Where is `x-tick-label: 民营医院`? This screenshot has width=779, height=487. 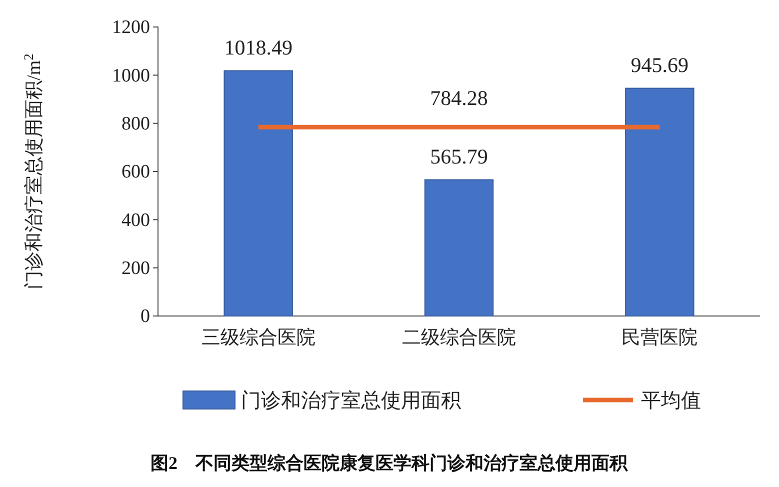 x-tick-label: 民营医院 is located at coordinates (660, 337).